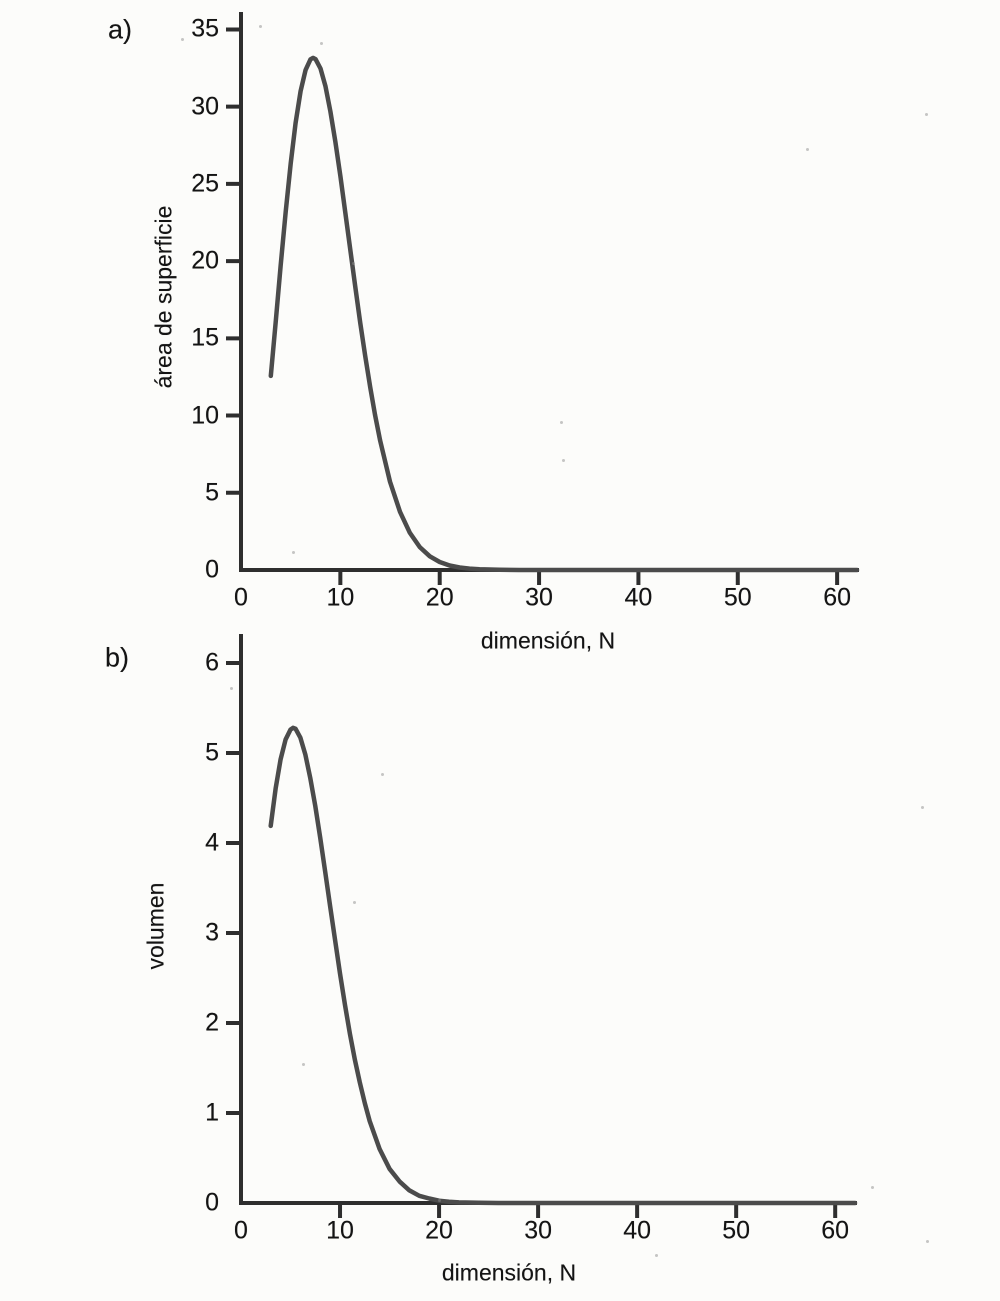  What do you see at coordinates (637, 1230) in the screenshot?
I see `x-tick-label-b-40: 40` at bounding box center [637, 1230].